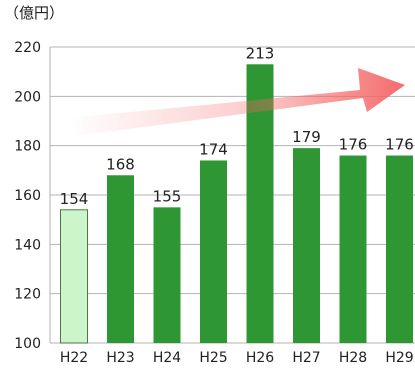 The height and width of the screenshot is (371, 415). Describe the element at coordinates (213, 251) in the screenshot. I see `bar-H25` at that location.